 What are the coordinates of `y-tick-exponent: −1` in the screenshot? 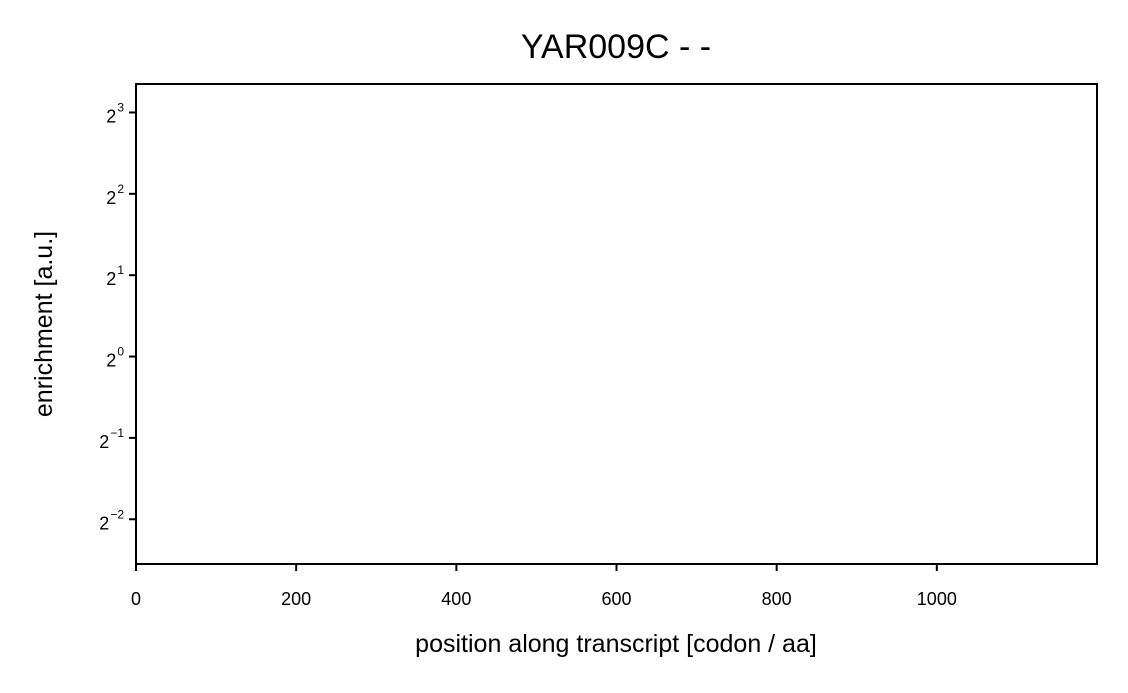 It's located at (117, 433).